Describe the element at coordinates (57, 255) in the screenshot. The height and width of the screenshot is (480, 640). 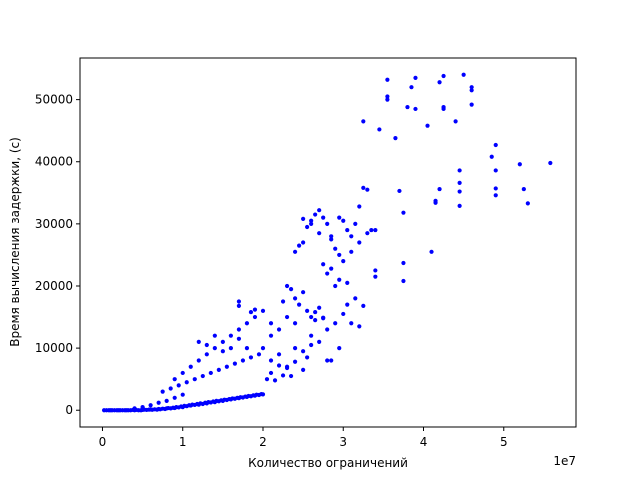
I see `y-axis-ticks: 0 10000 20000 30000 40000 50000` at that location.